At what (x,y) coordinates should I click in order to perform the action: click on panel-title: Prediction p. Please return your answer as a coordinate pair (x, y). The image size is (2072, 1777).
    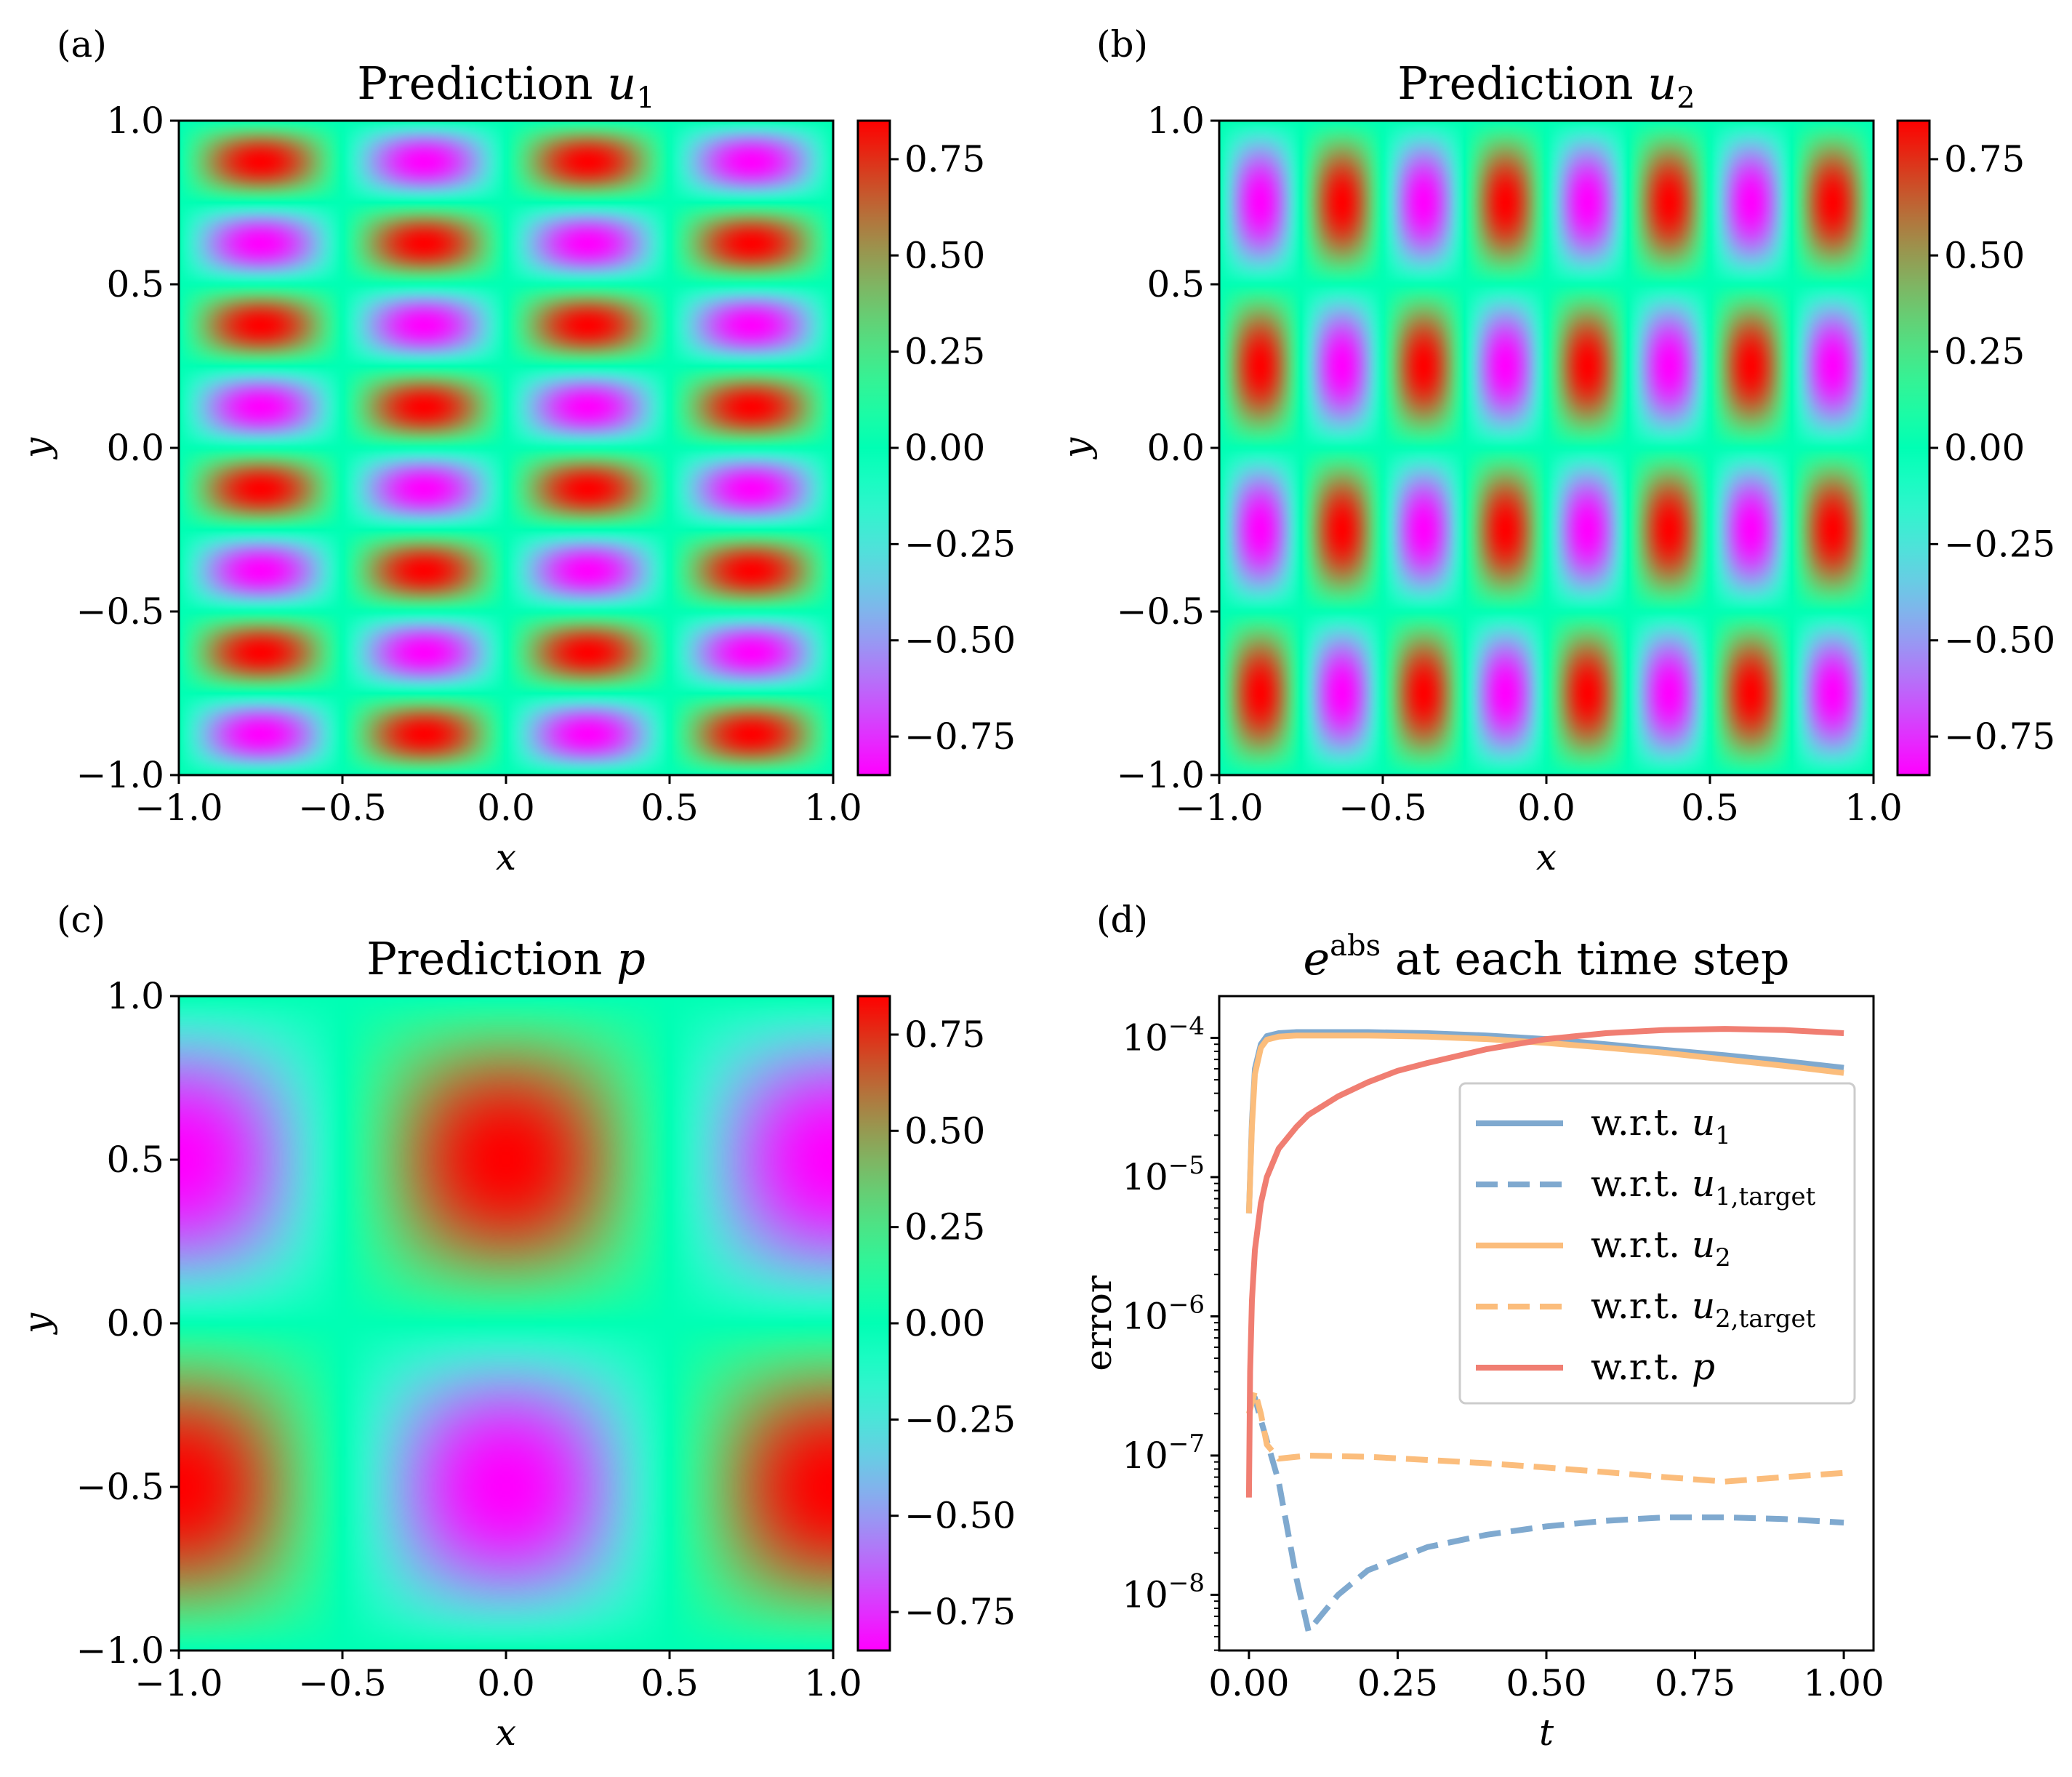
    Looking at the image, I should click on (506, 958).